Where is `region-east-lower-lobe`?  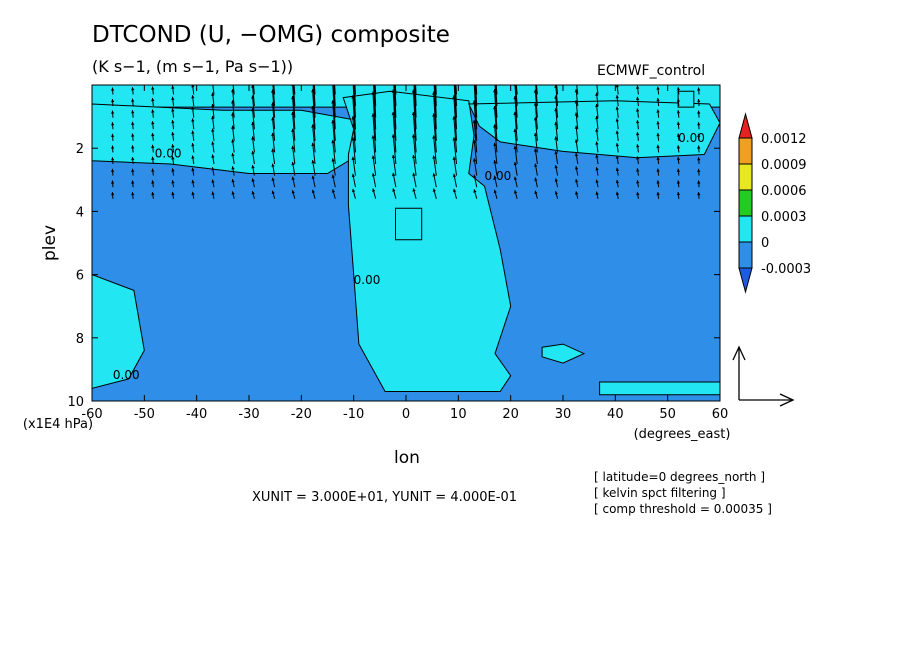
region-east-lower-lobe is located at coordinates (659, 388).